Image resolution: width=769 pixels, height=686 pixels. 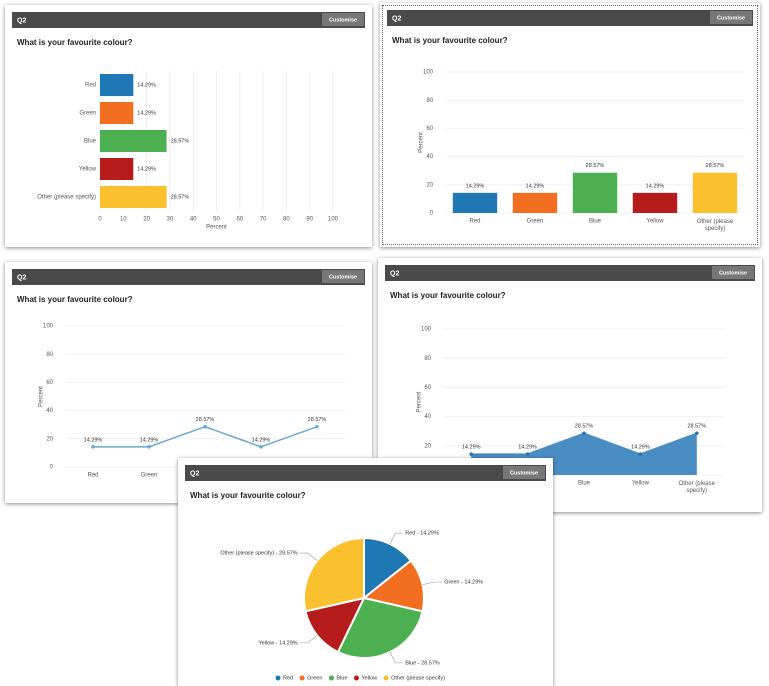 I want to click on x-tick-label: Green, so click(x=149, y=476).